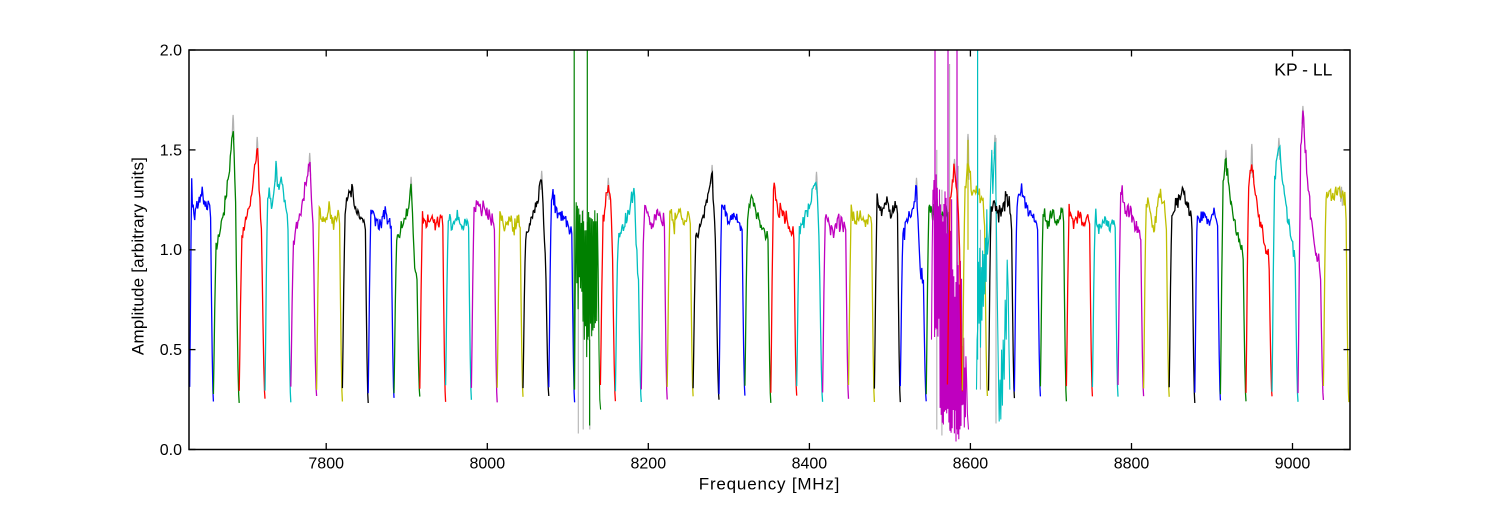 This screenshot has width=1500, height=505. Describe the element at coordinates (138, 256) in the screenshot. I see `svg-text: Amplitude [arbitrary units]` at that location.